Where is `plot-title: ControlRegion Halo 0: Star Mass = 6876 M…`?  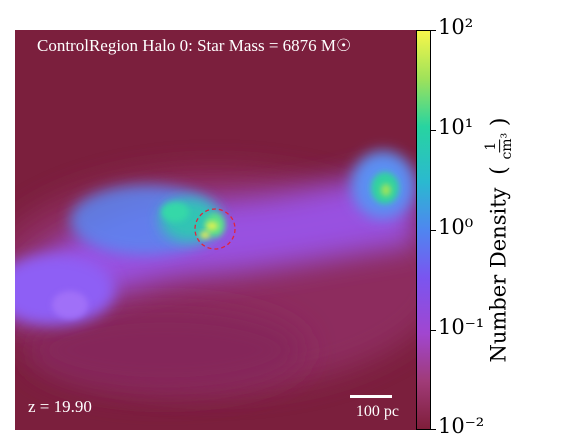 plot-title: ControlRegion Halo 0: Star Mass = 6876 M… is located at coordinates (194, 45).